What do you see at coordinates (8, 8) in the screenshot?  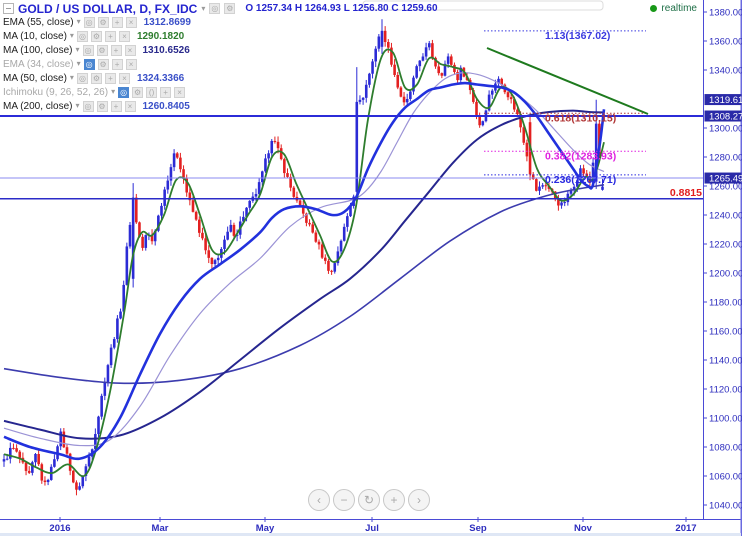 I see `collapse-legend-icon` at bounding box center [8, 8].